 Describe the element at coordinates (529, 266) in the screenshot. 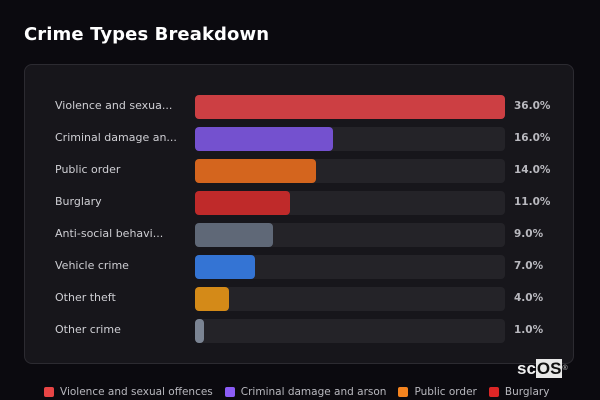

I see `bar-value: 7.0%` at that location.